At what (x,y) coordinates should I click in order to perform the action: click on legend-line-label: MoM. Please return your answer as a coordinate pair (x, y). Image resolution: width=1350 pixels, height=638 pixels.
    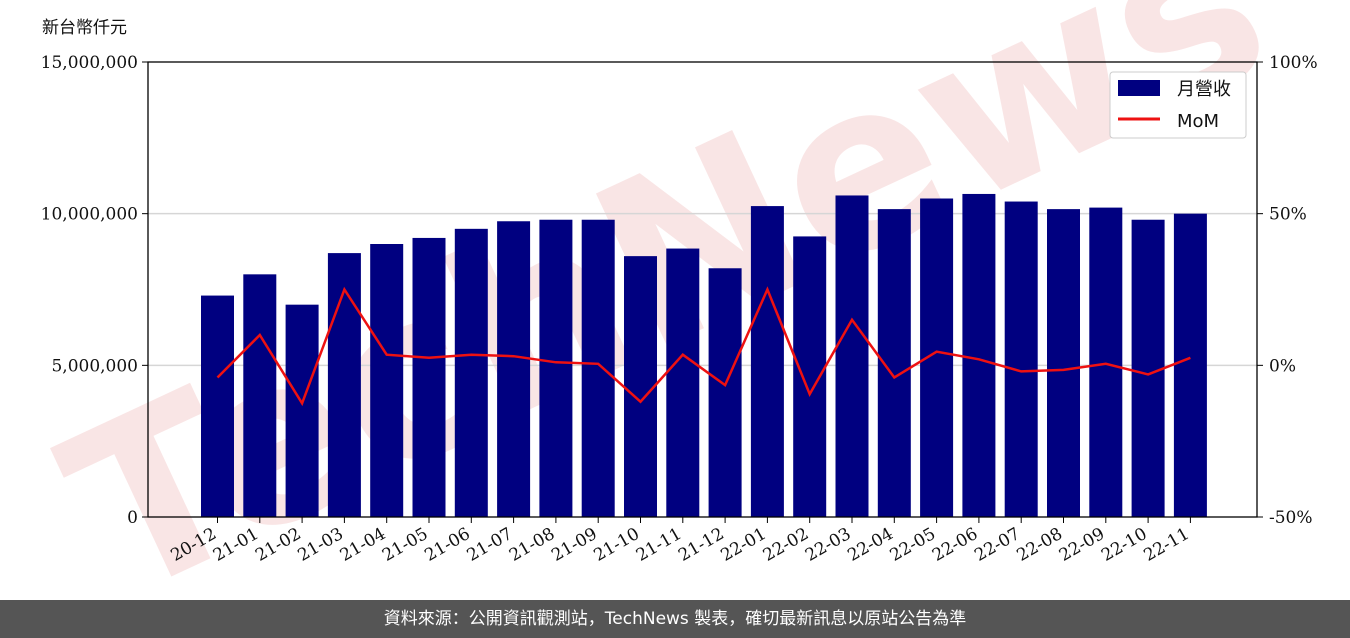
    Looking at the image, I should click on (1198, 121).